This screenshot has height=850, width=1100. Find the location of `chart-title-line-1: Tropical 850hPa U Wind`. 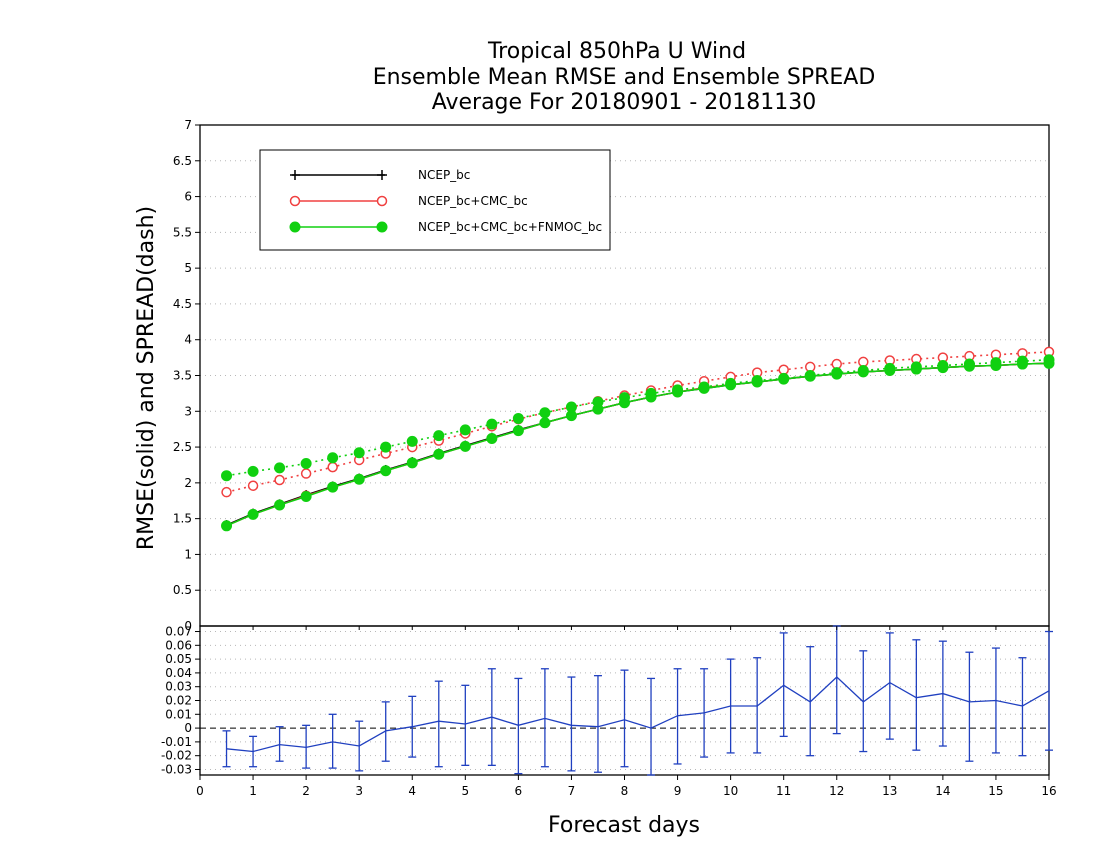

chart-title-line-1: Tropical 850hPa U Wind is located at coordinates (616, 51).